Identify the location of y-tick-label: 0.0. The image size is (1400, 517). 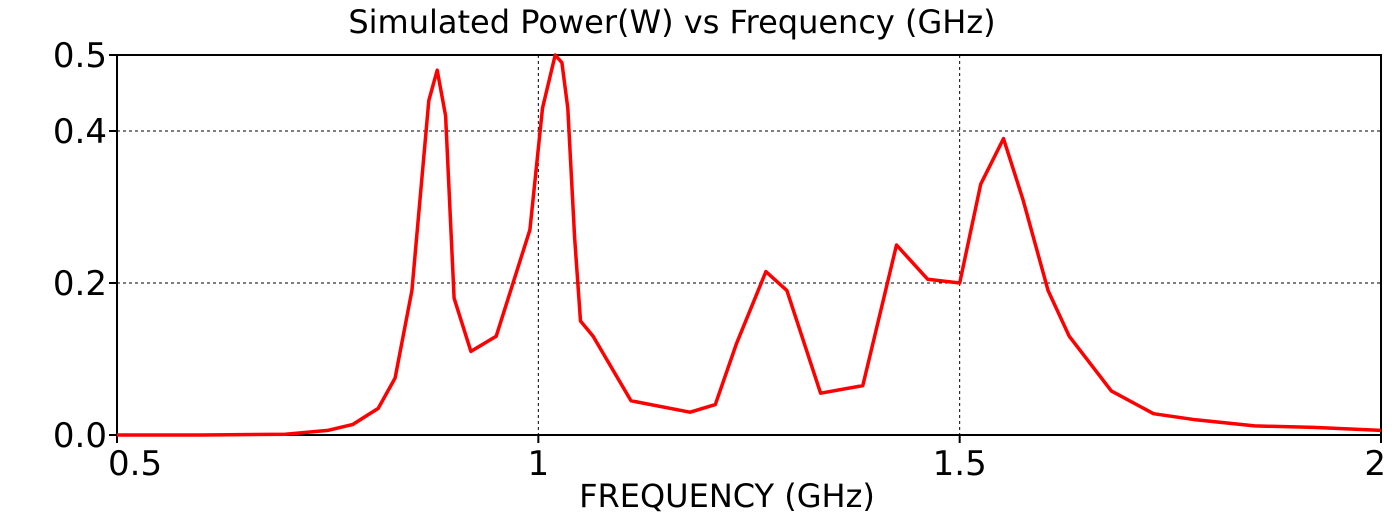
(80, 436).